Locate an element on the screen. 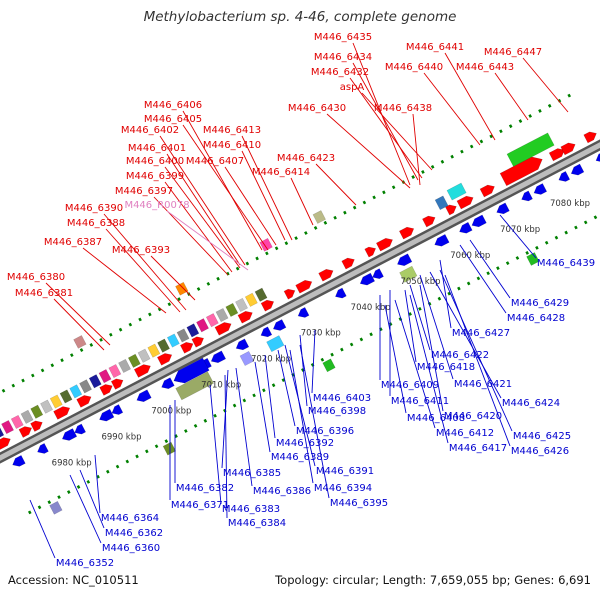 The image size is (600, 600). reverse-gene-label: M446_6408 is located at coordinates (436, 418).